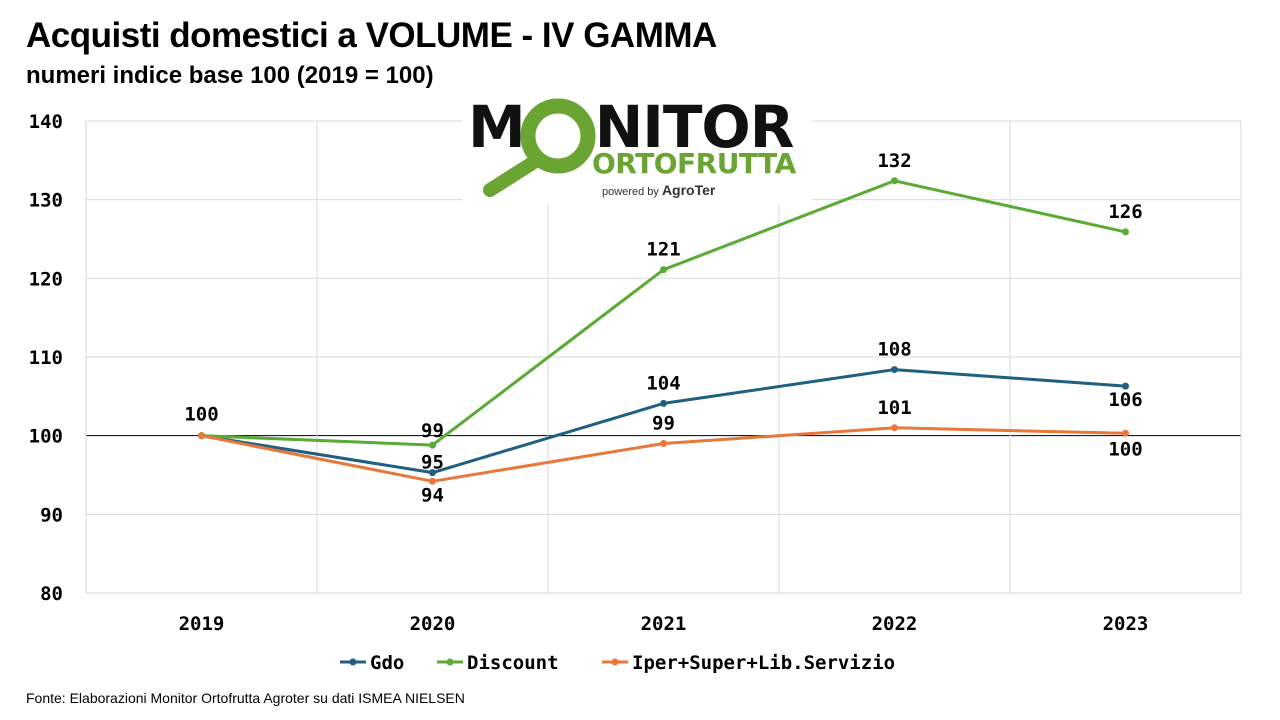 The width and height of the screenshot is (1280, 720). I want to click on data-label: 101, so click(894, 408).